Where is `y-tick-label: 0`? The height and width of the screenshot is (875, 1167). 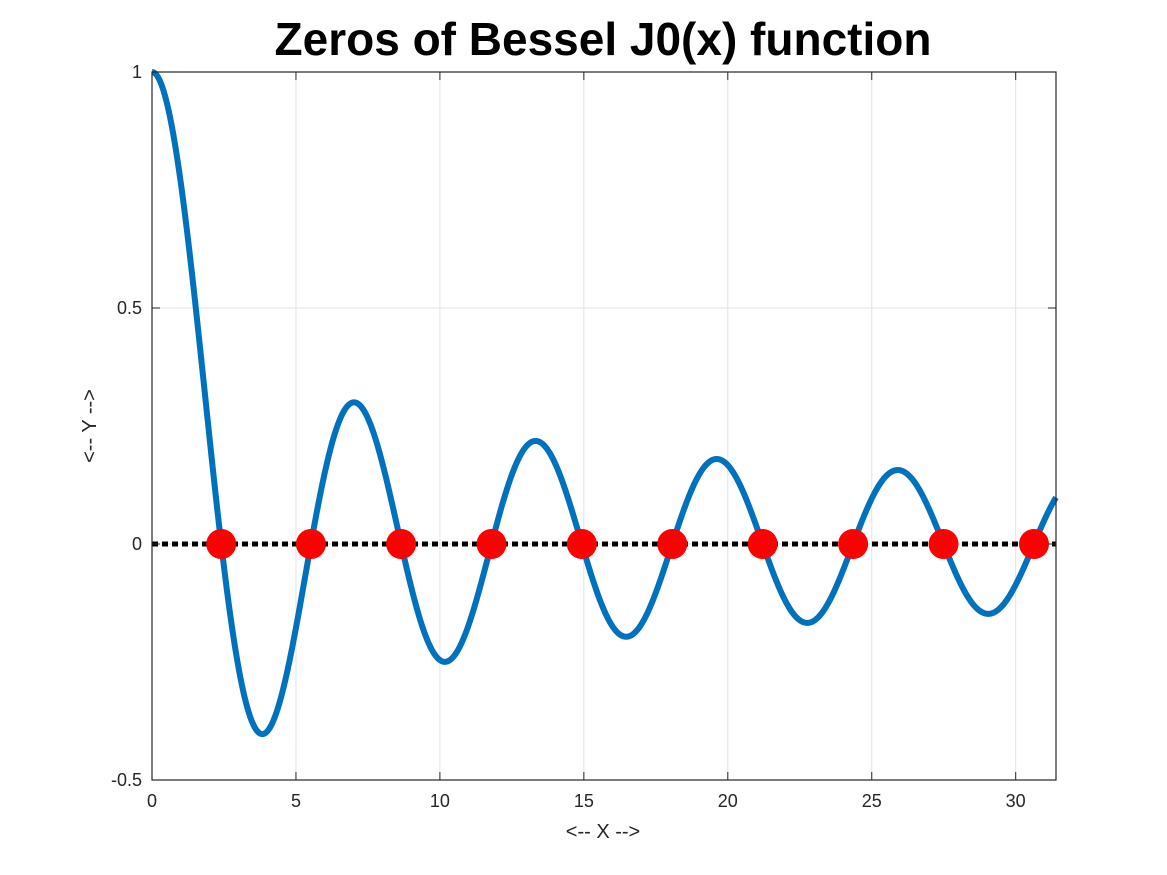
y-tick-label: 0 is located at coordinates (137, 544).